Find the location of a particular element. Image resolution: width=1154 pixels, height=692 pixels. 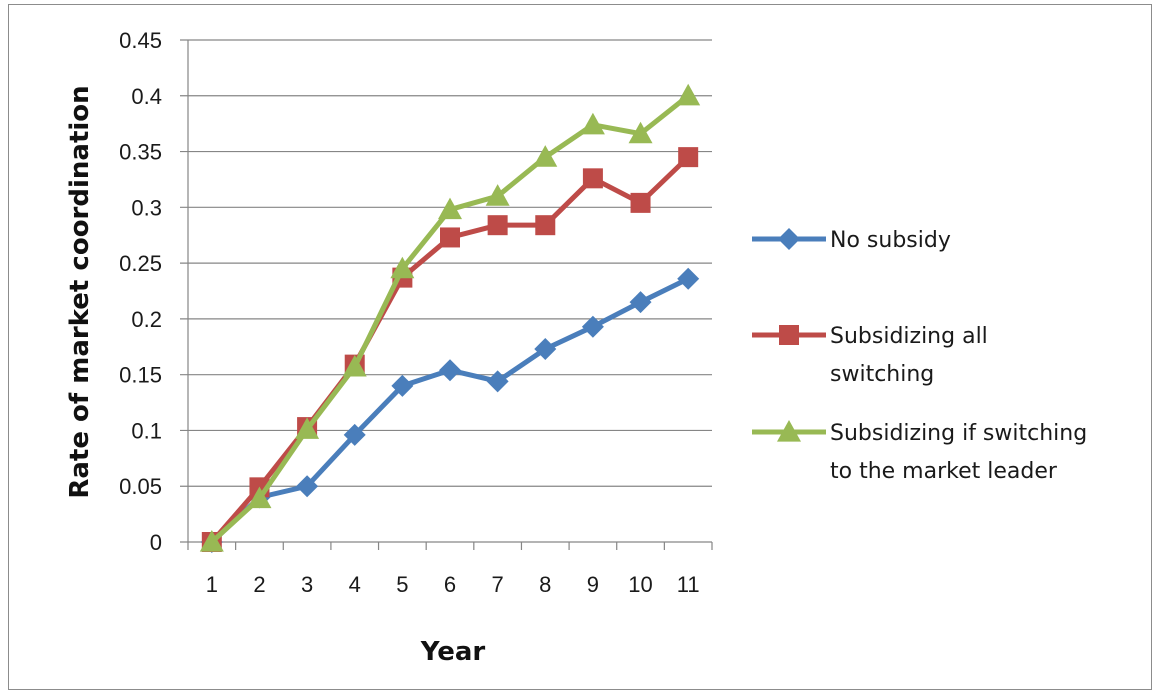

x-tick-label: 3 is located at coordinates (307, 584).